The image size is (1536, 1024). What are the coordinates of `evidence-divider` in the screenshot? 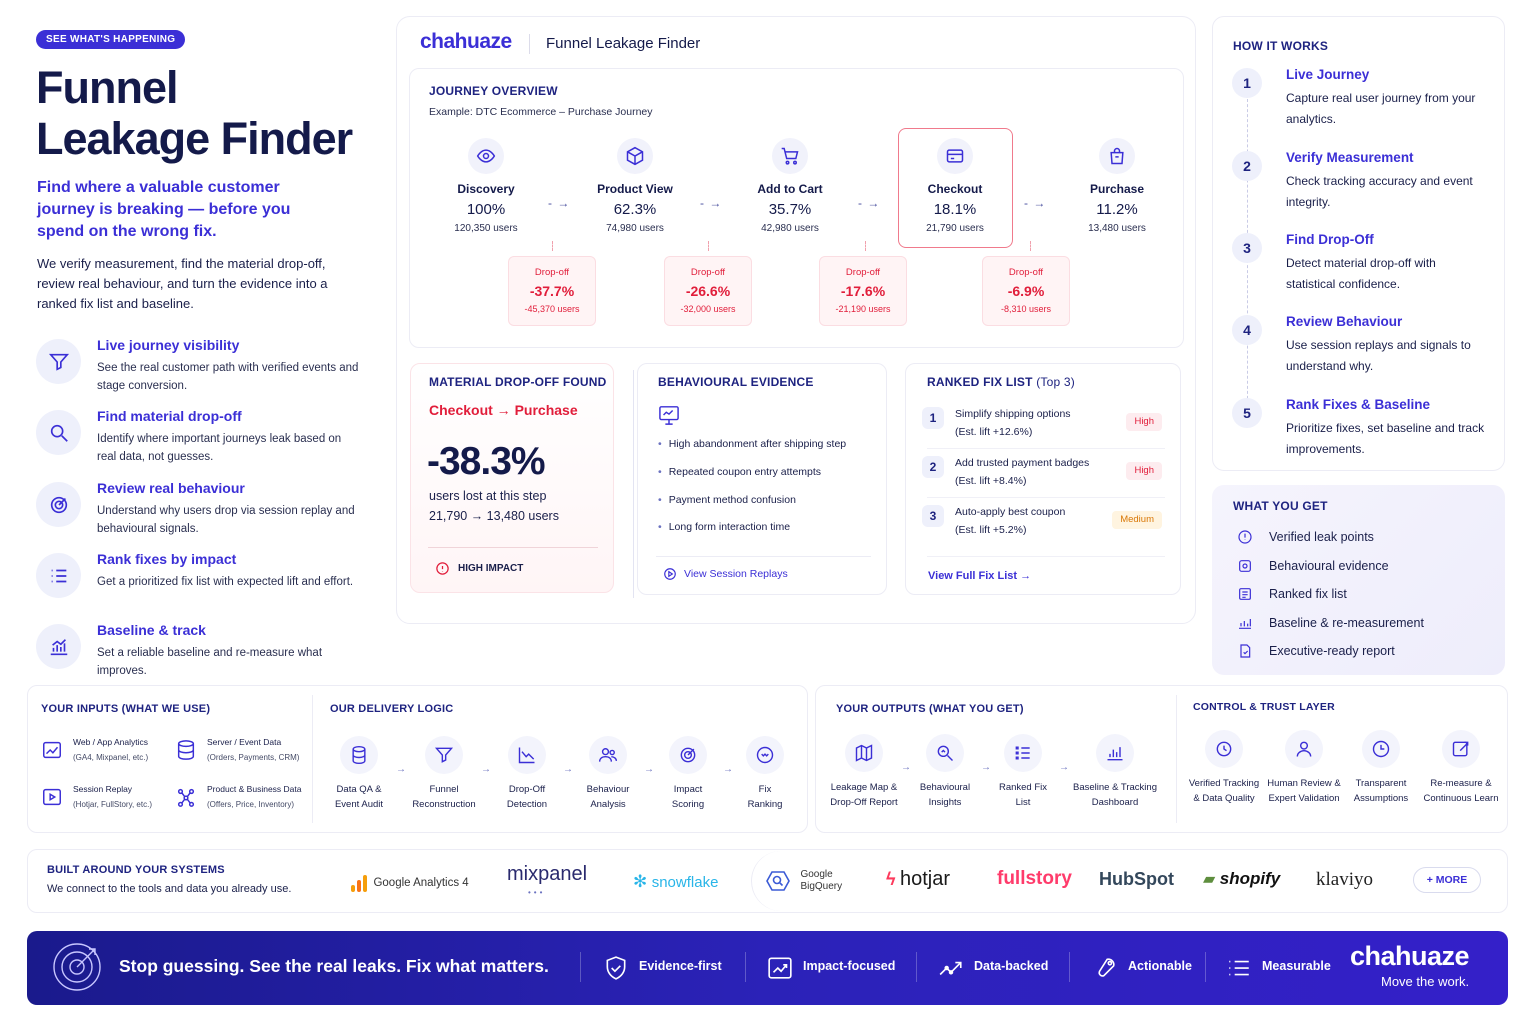 It's located at (763, 556).